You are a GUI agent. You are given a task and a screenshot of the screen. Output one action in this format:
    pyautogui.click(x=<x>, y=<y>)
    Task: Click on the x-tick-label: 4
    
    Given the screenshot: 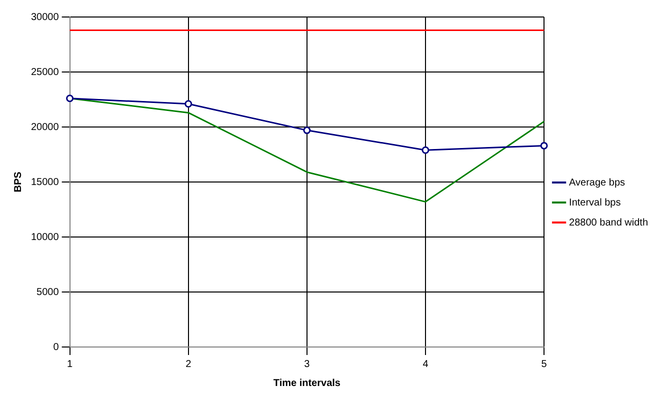 What is the action you would take?
    pyautogui.click(x=425, y=364)
    